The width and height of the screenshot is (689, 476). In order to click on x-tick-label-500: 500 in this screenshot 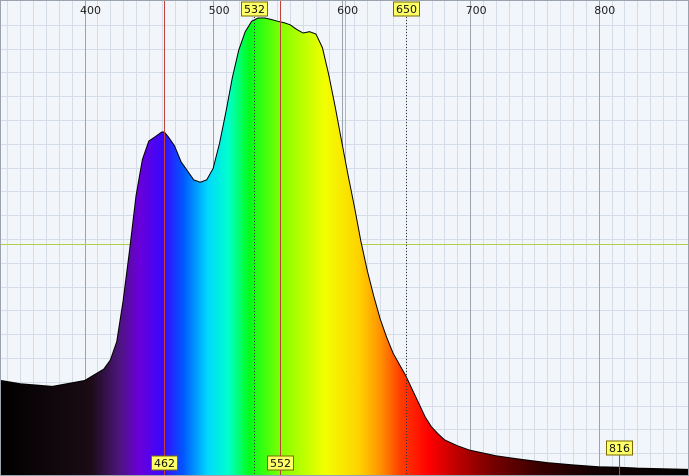, I will do `click(219, 10)`.